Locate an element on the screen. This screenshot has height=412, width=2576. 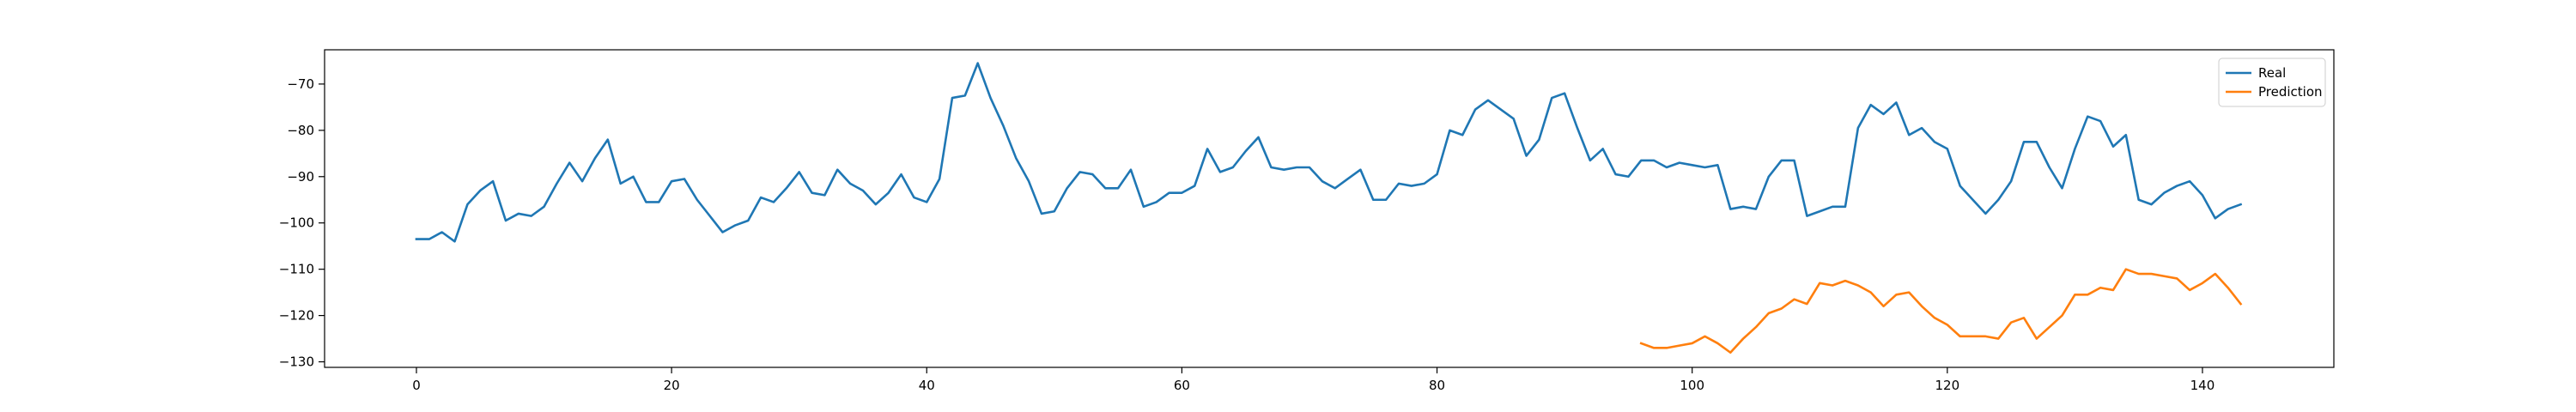
x-tick-label: 0 is located at coordinates (417, 385).